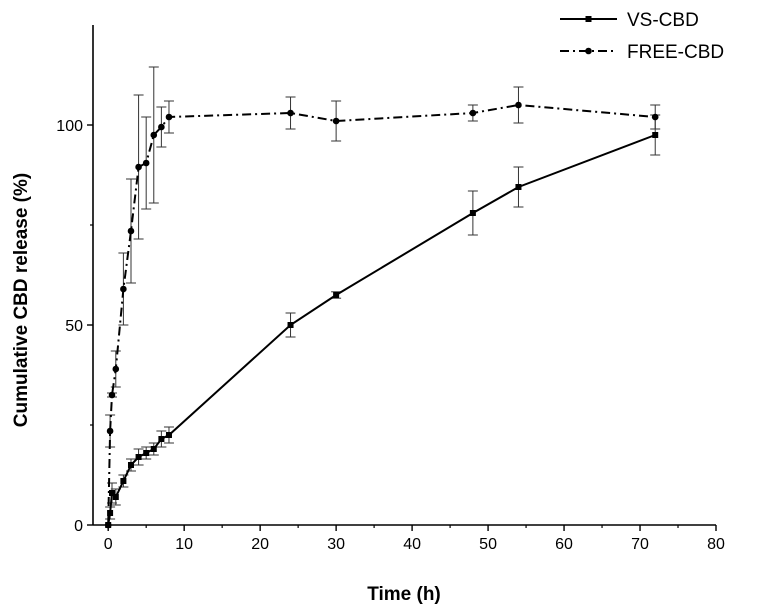  What do you see at coordinates (69, 126) in the screenshot?
I see `y-tick-label: 100` at bounding box center [69, 126].